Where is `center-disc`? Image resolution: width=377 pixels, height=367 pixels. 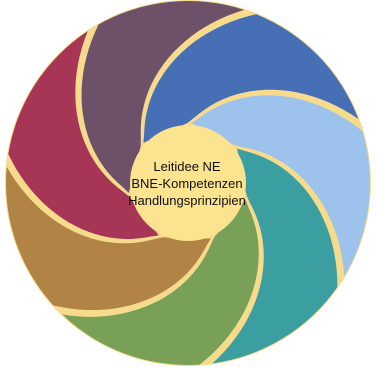
center-disc is located at coordinates (188, 183).